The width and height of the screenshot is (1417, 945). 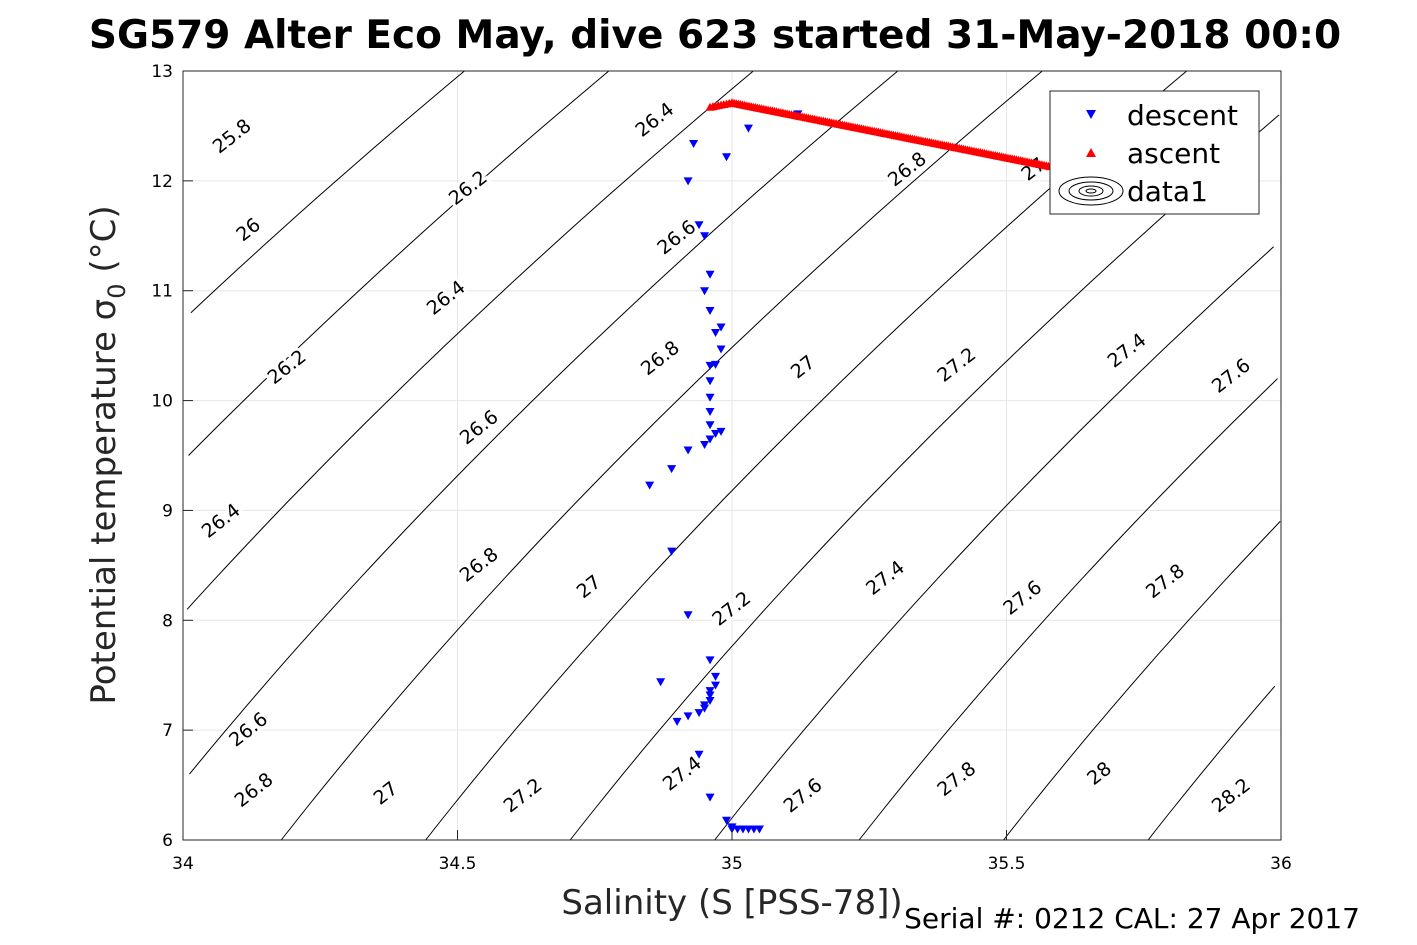 I want to click on y-axis-label: Potential temperature σ0 (°C), so click(x=107, y=454).